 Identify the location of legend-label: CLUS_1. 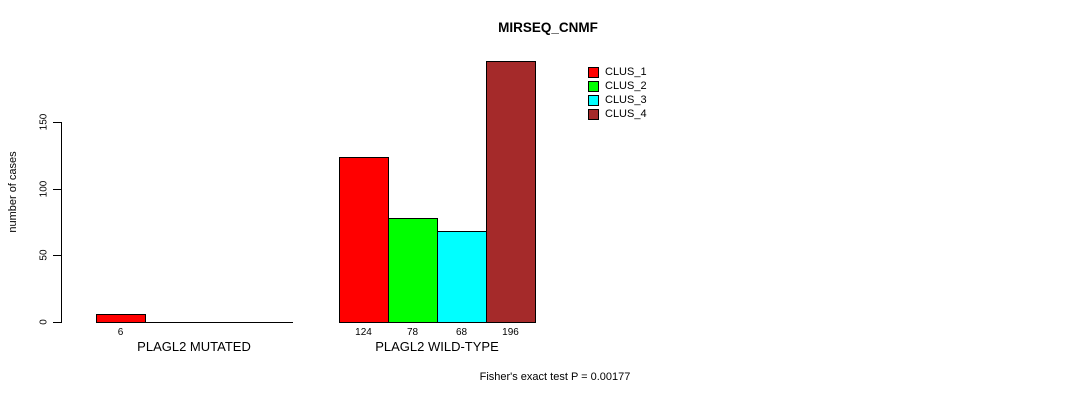
(626, 71).